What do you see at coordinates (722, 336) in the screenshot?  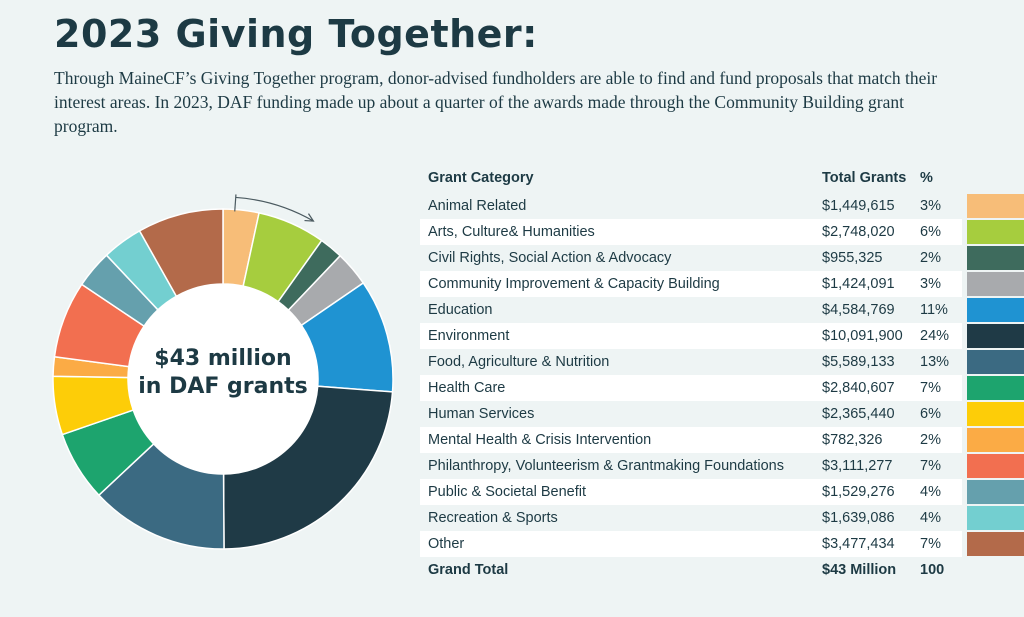 I see `table-row: Environment $10,091,900 24%` at bounding box center [722, 336].